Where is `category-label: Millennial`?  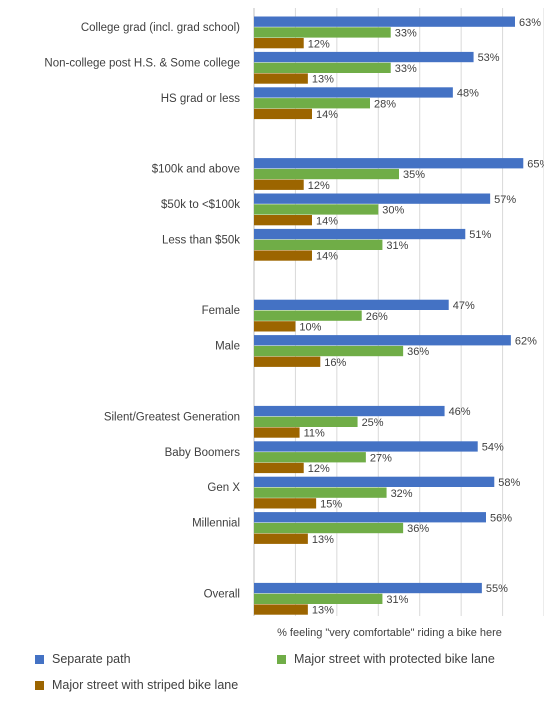 category-label: Millennial is located at coordinates (216, 524).